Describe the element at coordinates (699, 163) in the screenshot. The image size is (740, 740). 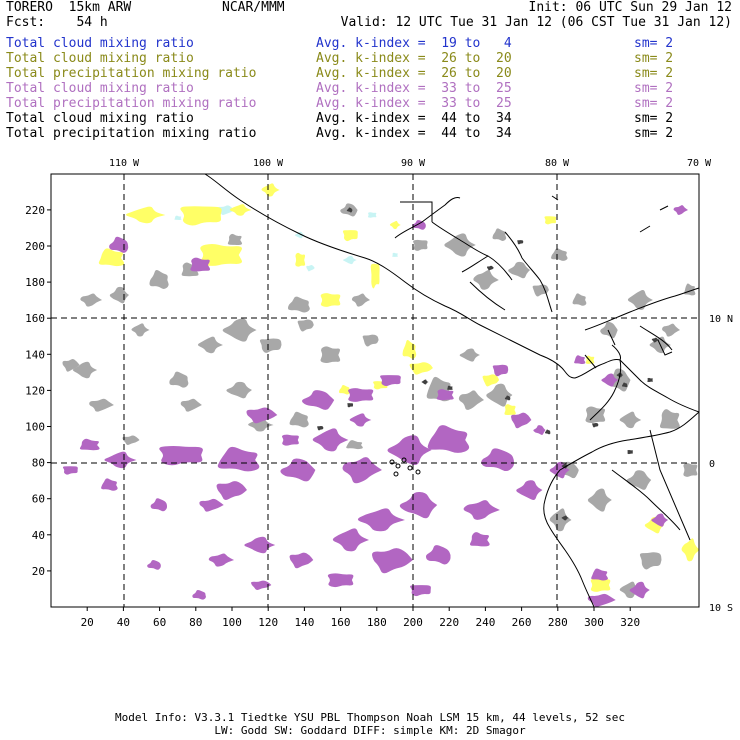
I see `longitude-label: 70 W` at that location.